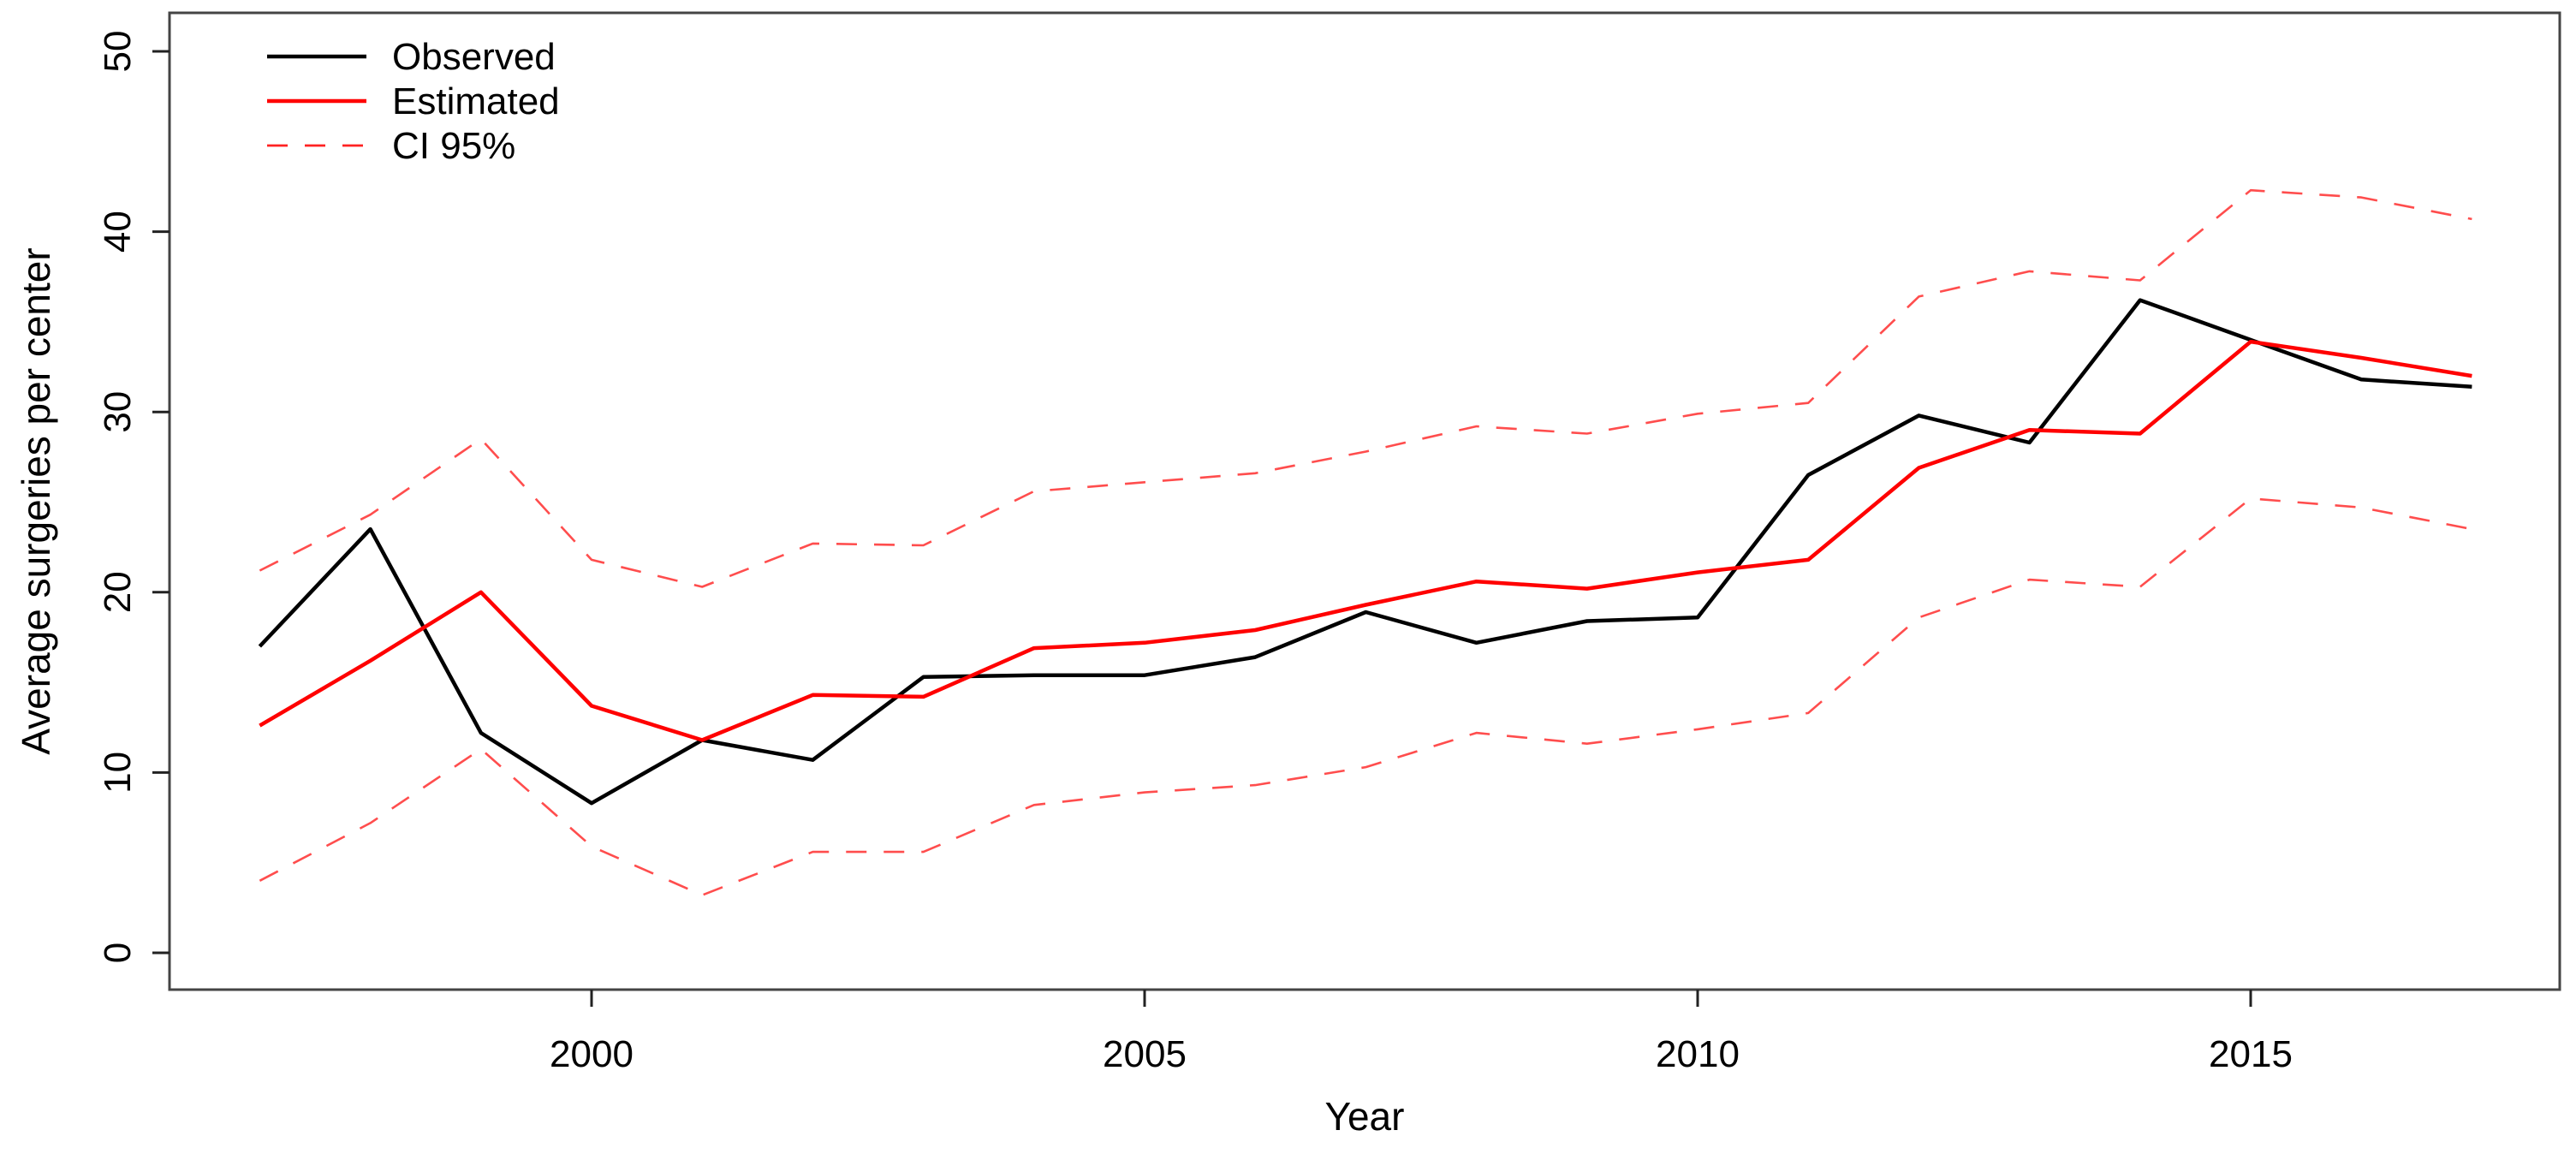 The width and height of the screenshot is (2576, 1154). Describe the element at coordinates (118, 412) in the screenshot. I see `y-tick-label: 30` at that location.